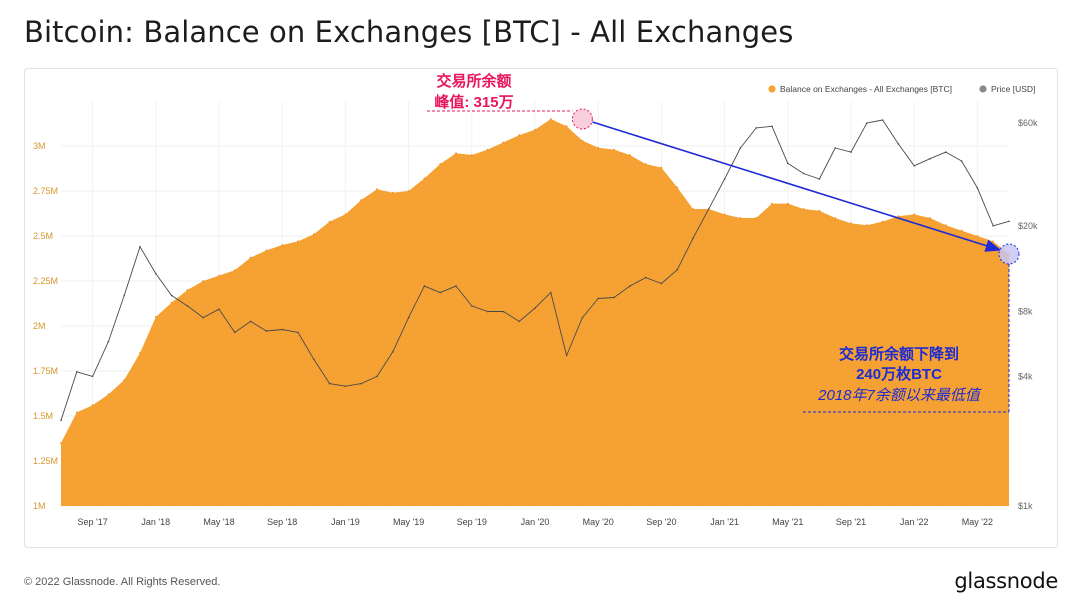  Describe the element at coordinates (43, 416) in the screenshot. I see `y-left-tick-label: 1.5M` at that location.